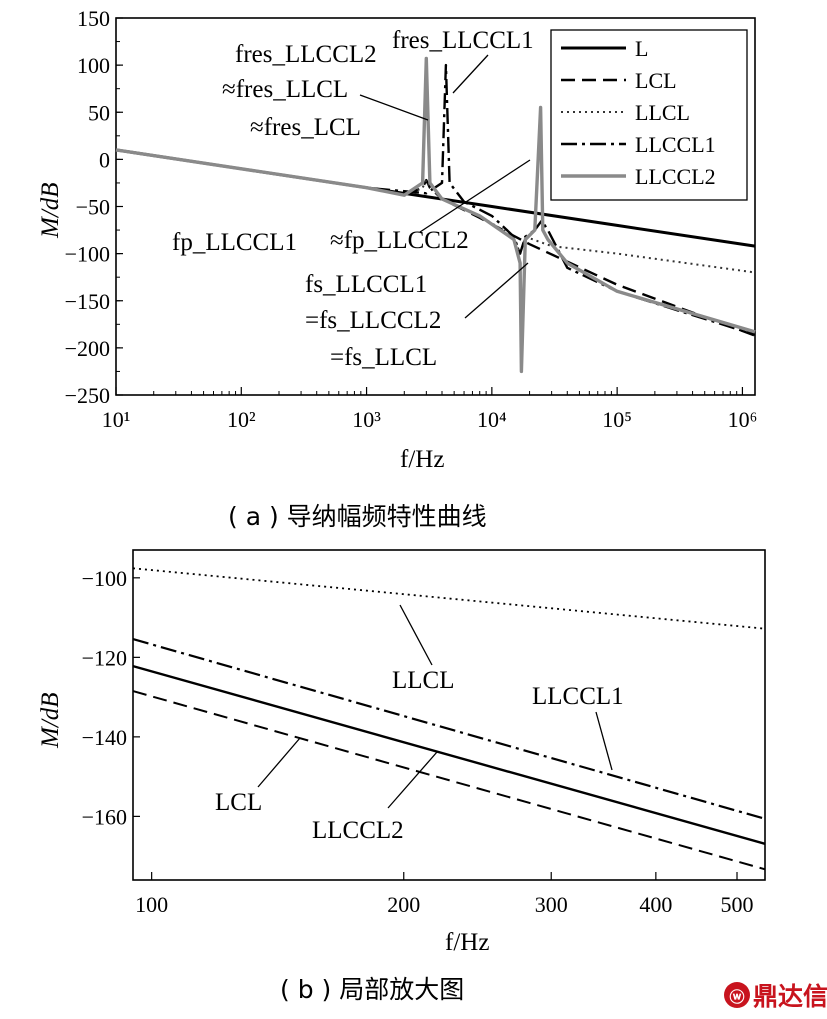 This screenshot has height=1019, width=827. Describe the element at coordinates (366, 284) in the screenshot. I see `annotation-s-llccl1: fs_LLCCL1` at that location.